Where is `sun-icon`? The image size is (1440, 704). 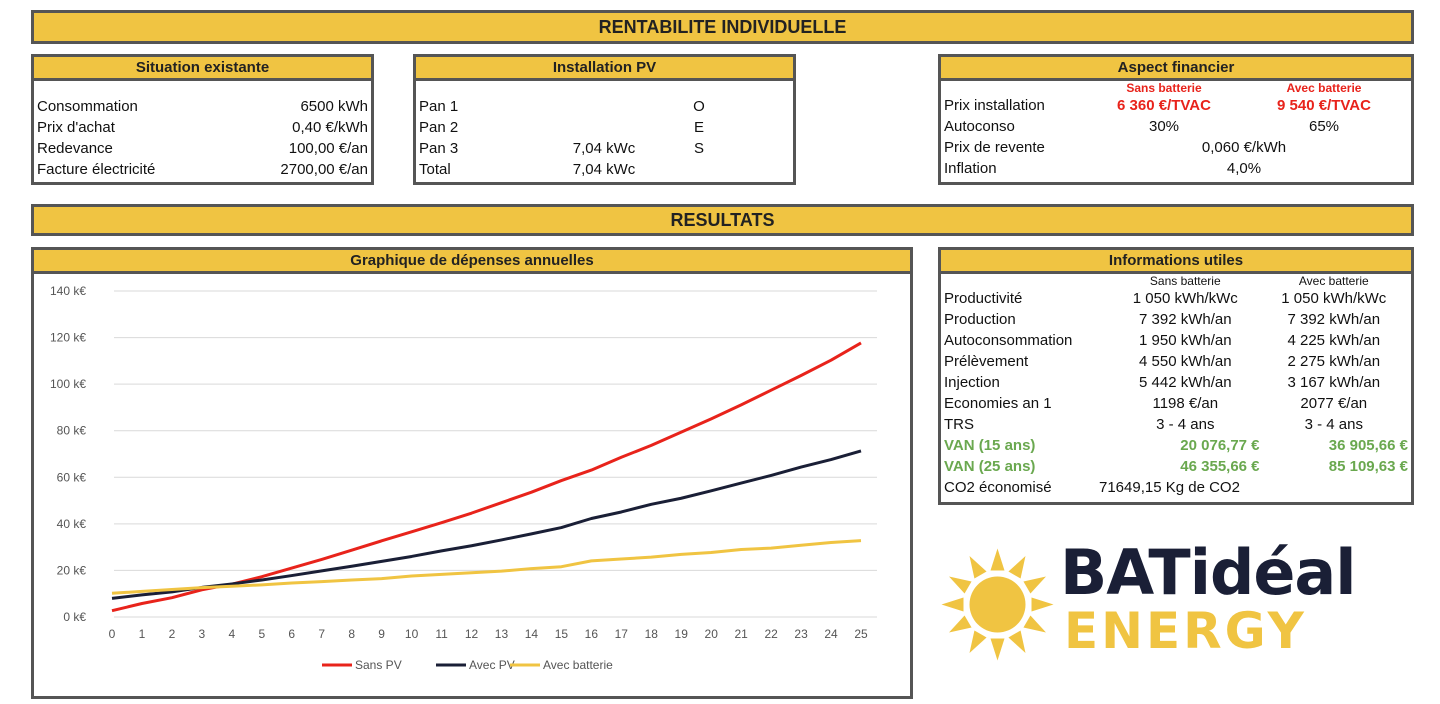 sun-icon is located at coordinates (997, 604).